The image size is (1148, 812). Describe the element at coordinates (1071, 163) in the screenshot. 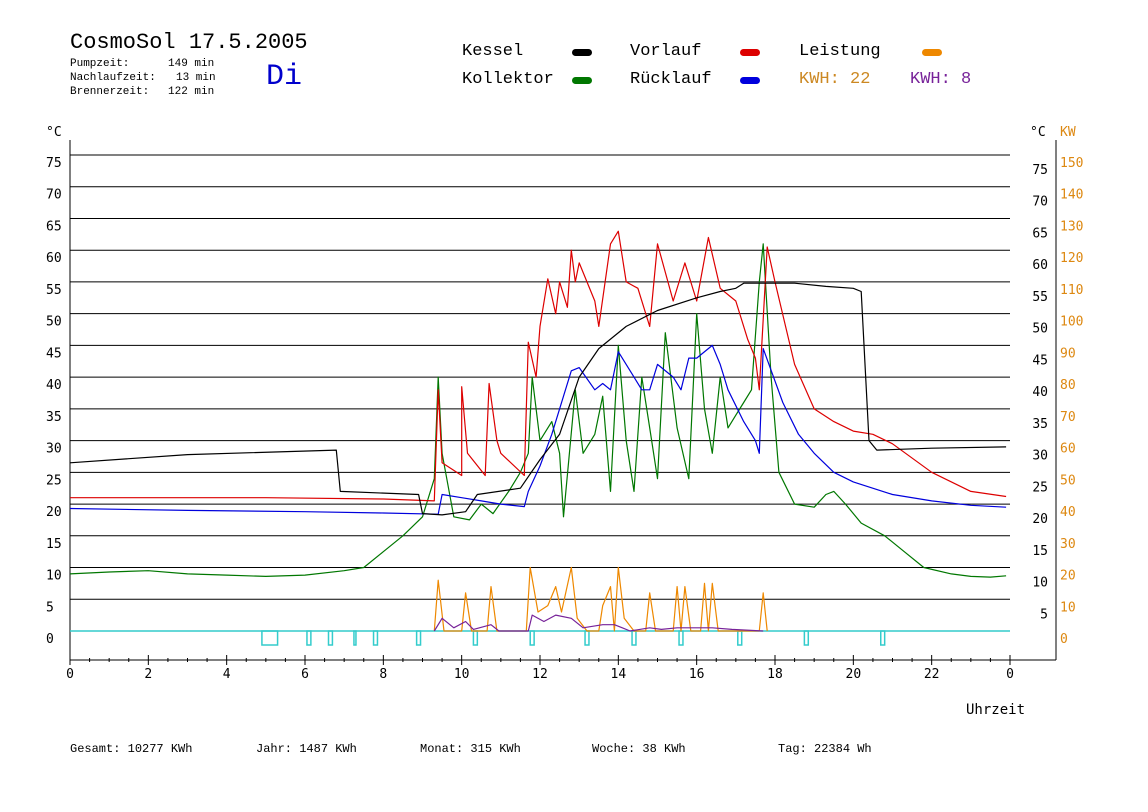

I see `y-tick-label-power: 150` at that location.